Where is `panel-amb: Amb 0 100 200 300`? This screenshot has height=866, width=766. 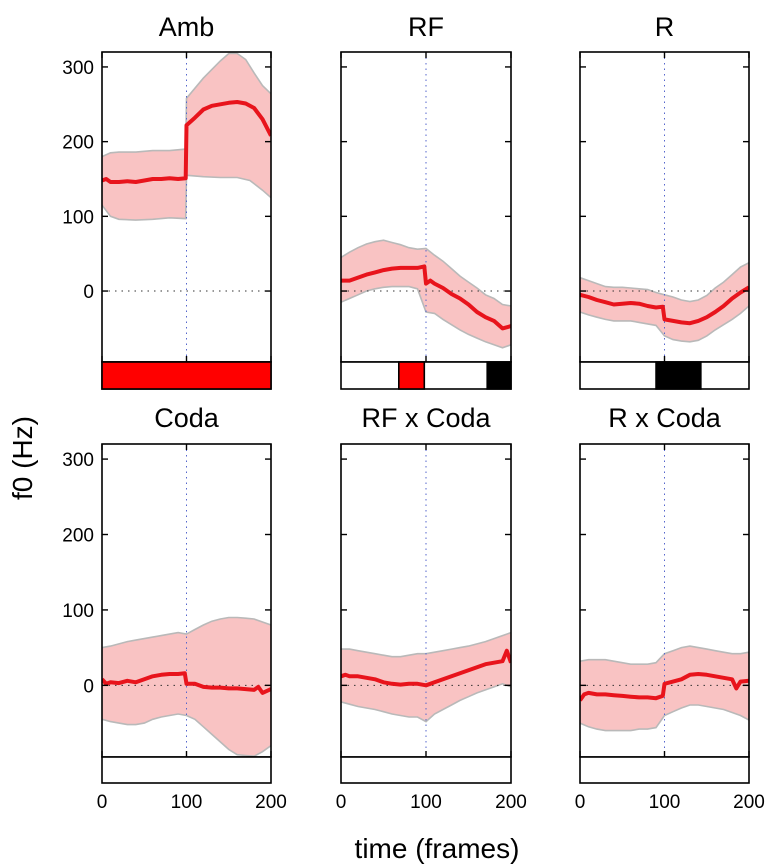
panel-amb: Amb 0 100 200 300 is located at coordinates (167, 201).